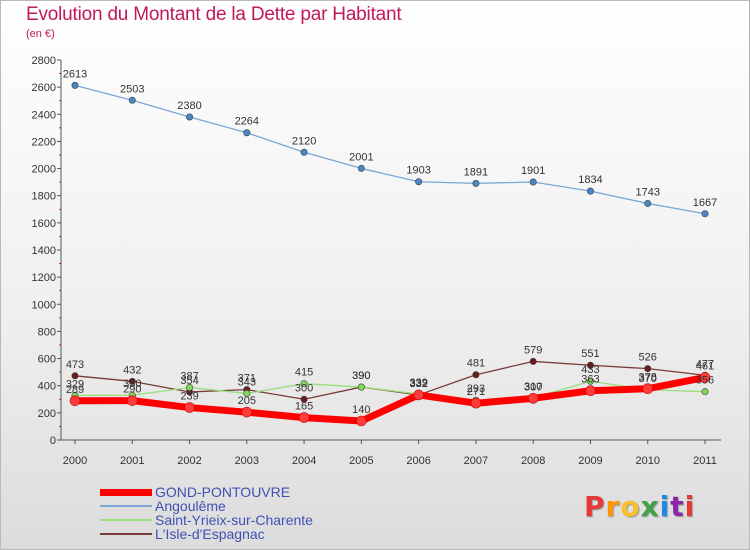 The height and width of the screenshot is (550, 750). I want to click on x-tick-label: 2007, so click(476, 461).